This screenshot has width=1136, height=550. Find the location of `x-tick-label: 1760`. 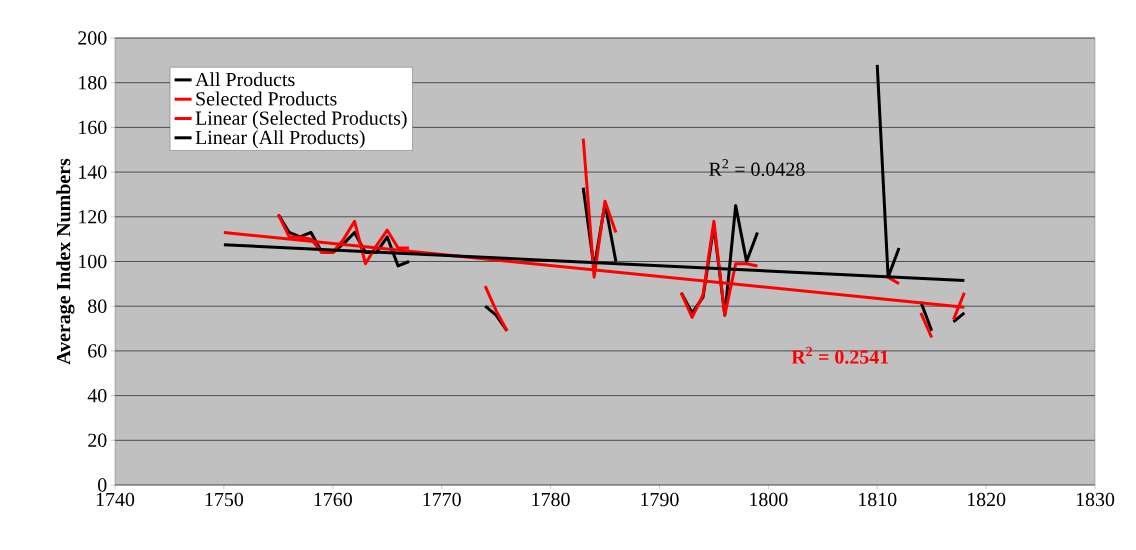

x-tick-label: 1760 is located at coordinates (333, 499).